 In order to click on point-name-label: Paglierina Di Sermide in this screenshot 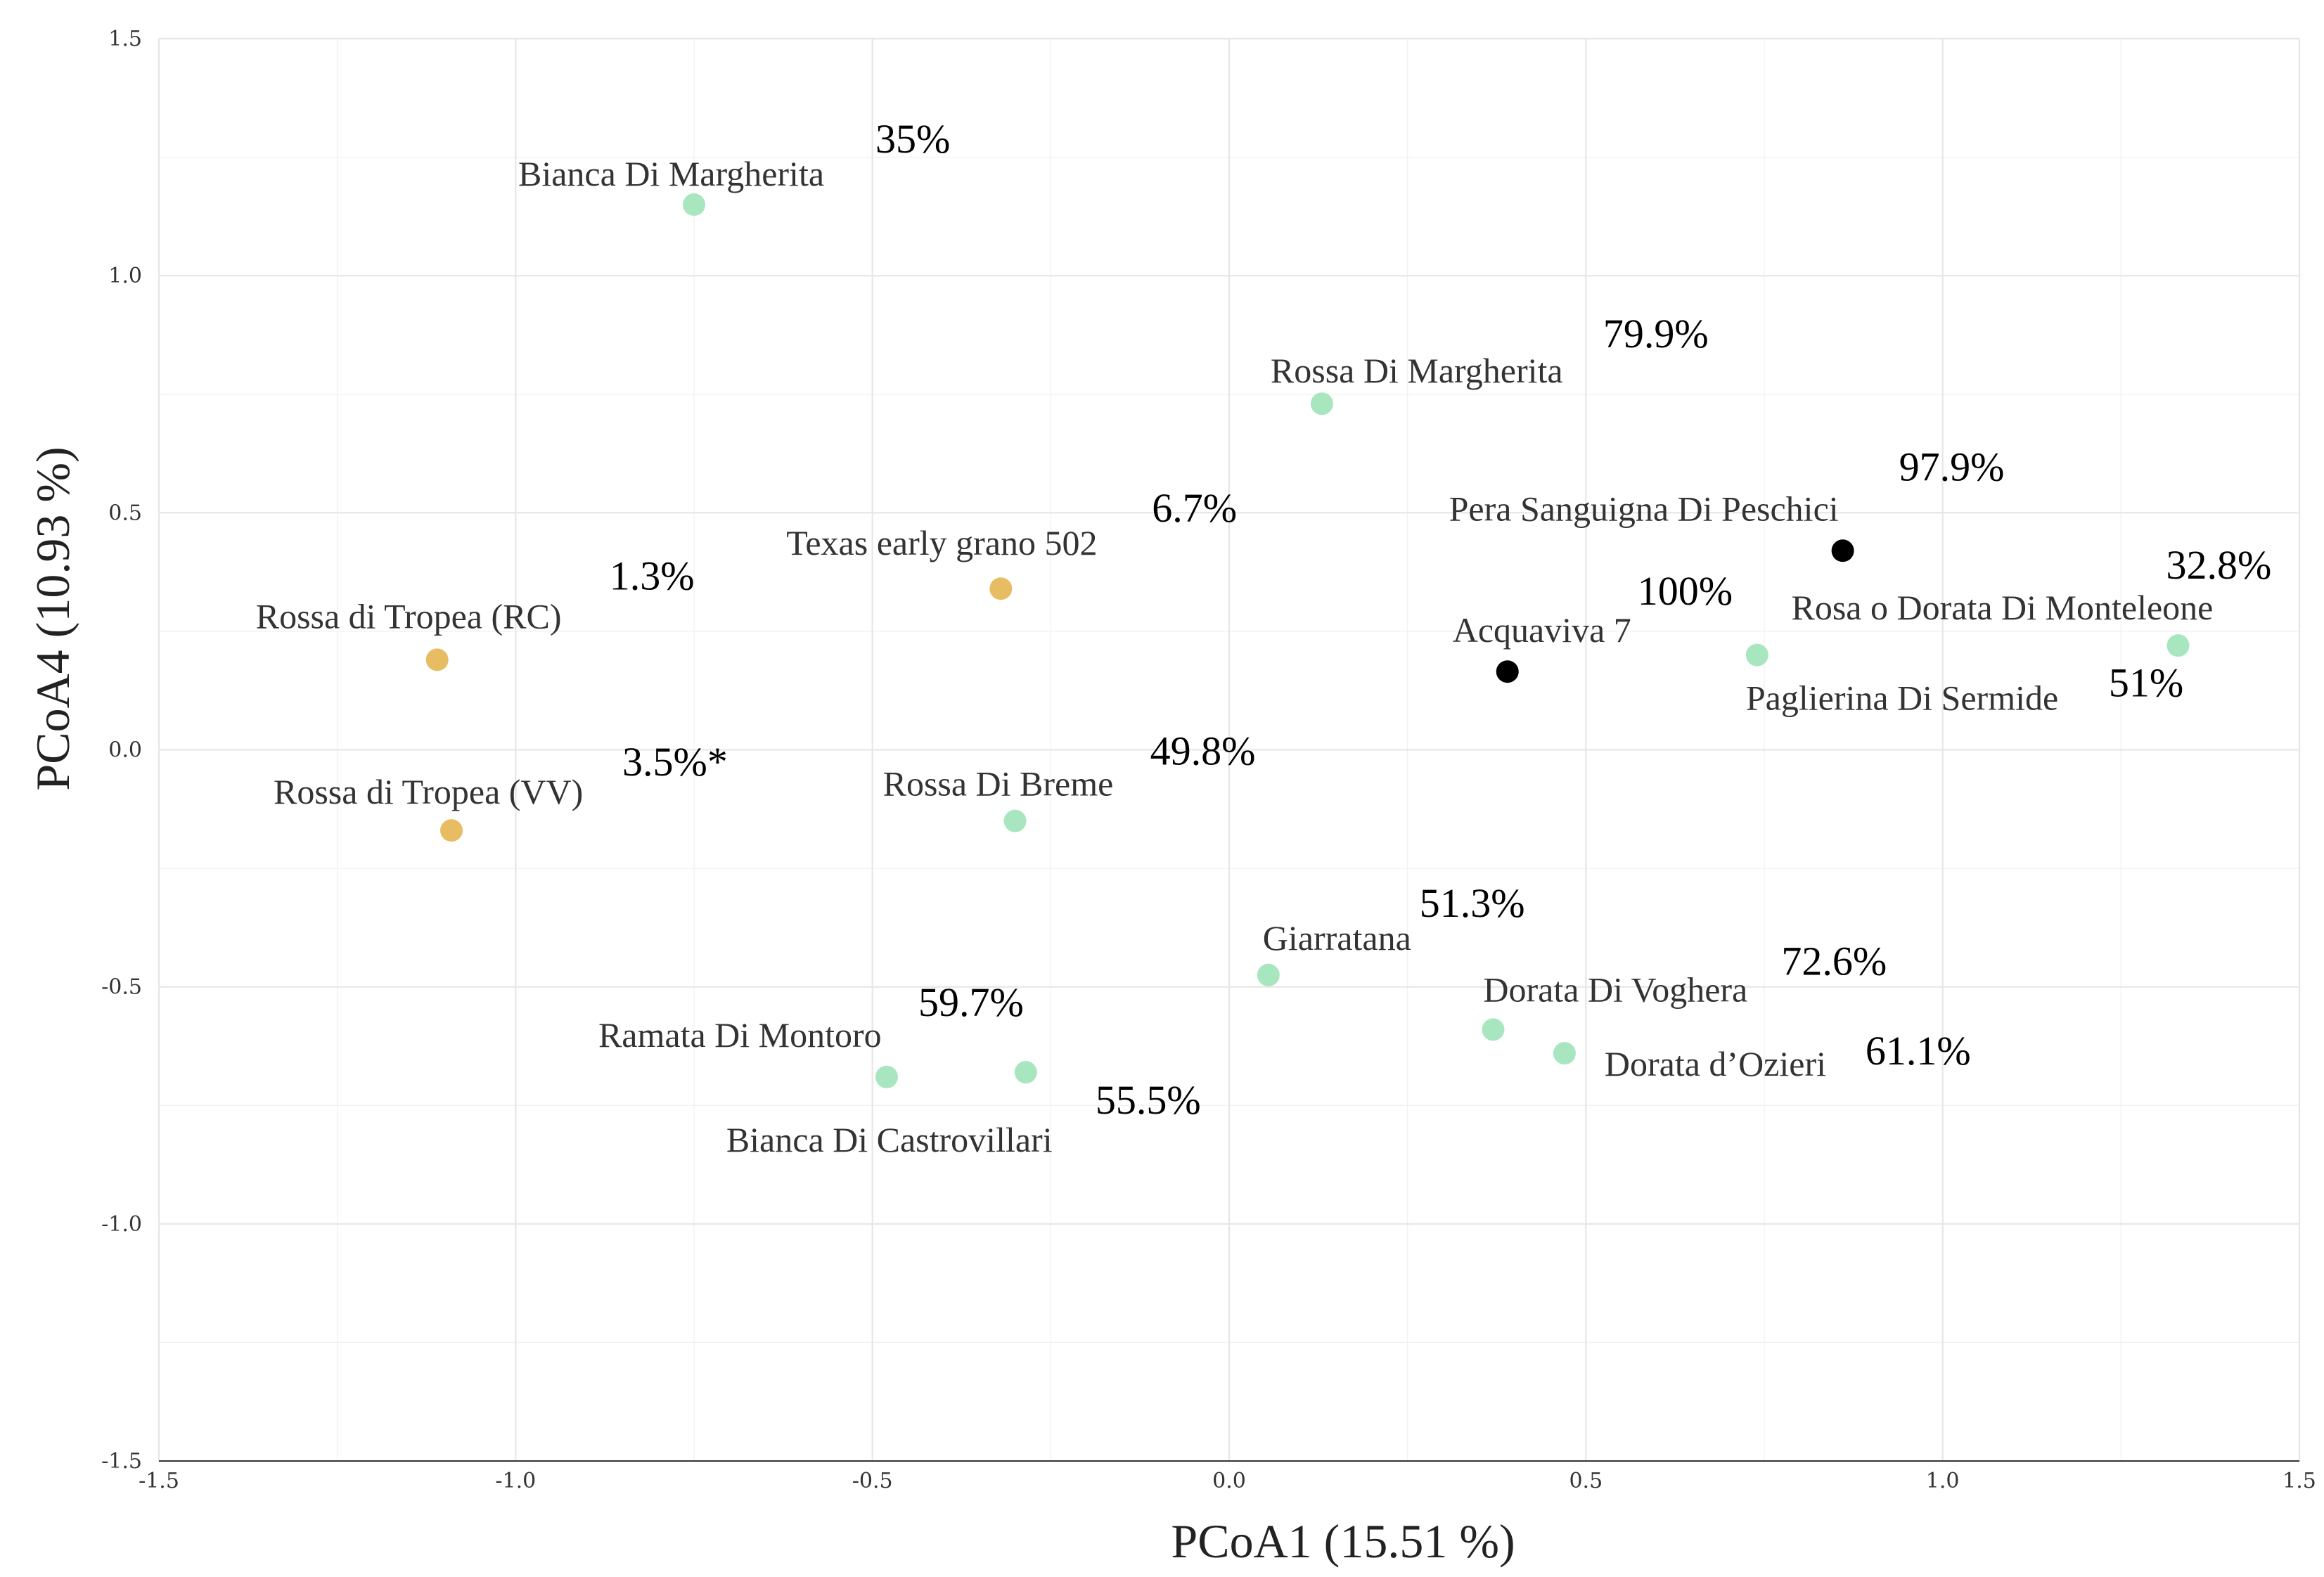, I will do `click(1902, 698)`.